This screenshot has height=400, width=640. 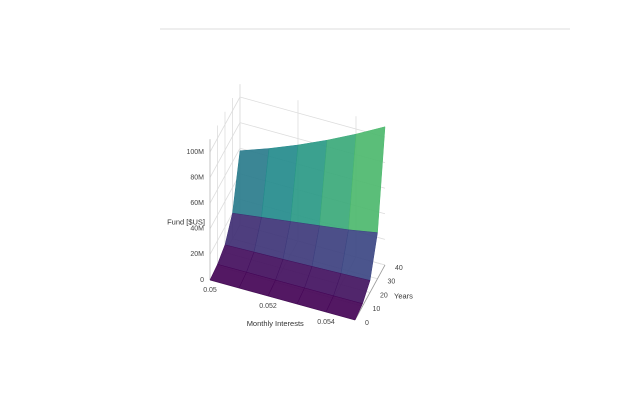 What do you see at coordinates (202, 280) in the screenshot?
I see `z-tick-label: 0` at bounding box center [202, 280].